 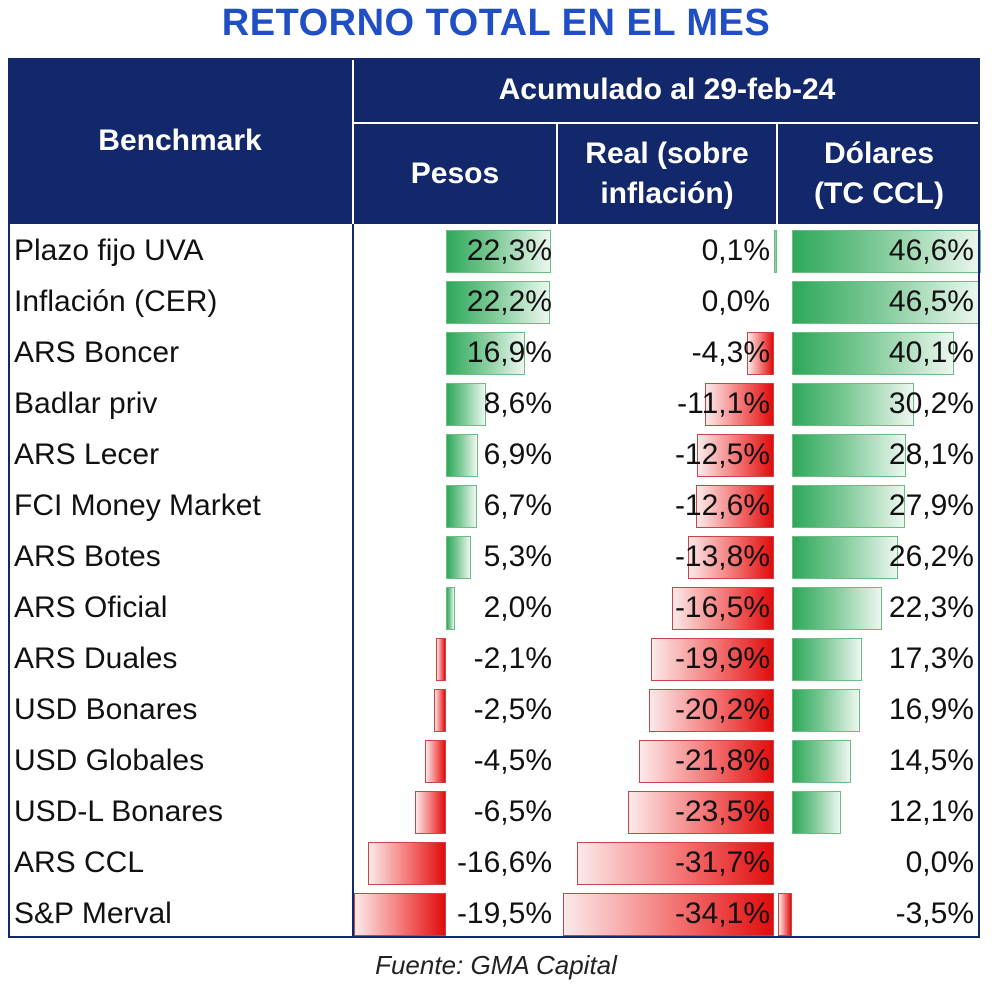 I want to click on row-label: FCI Money Market, so click(x=137, y=505).